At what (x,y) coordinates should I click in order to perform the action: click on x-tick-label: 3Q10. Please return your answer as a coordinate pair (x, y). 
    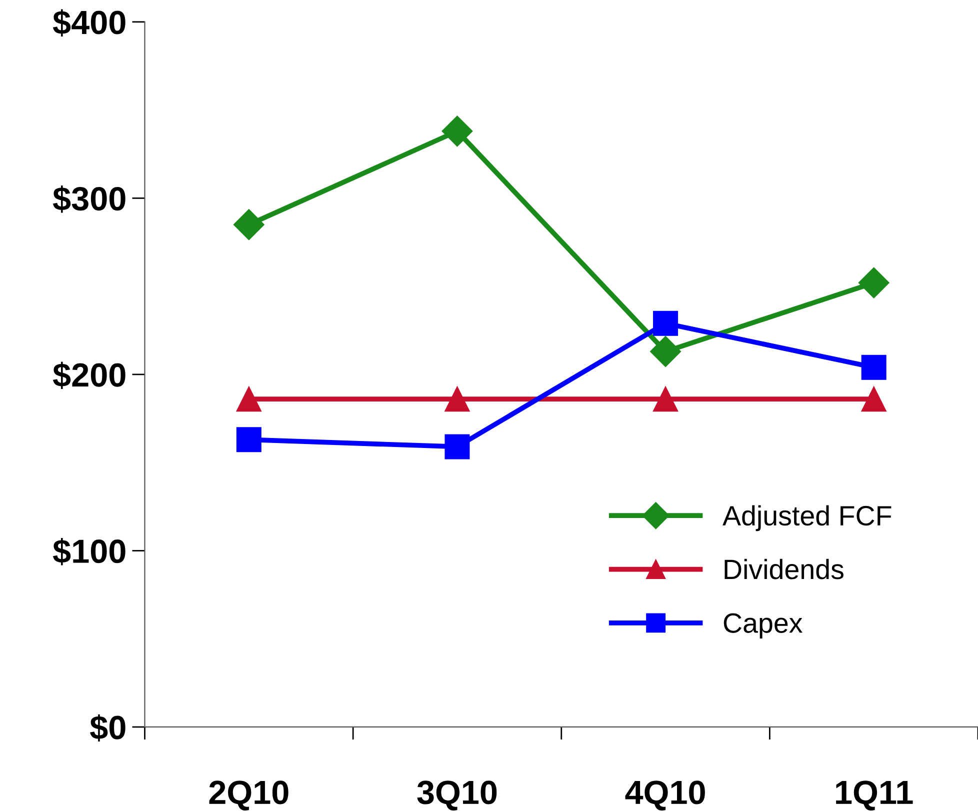
    Looking at the image, I should click on (457, 795).